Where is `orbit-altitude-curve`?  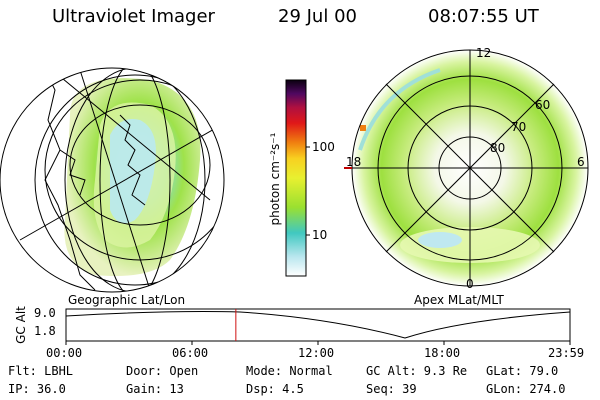
orbit-altitude-curve is located at coordinates (318, 325).